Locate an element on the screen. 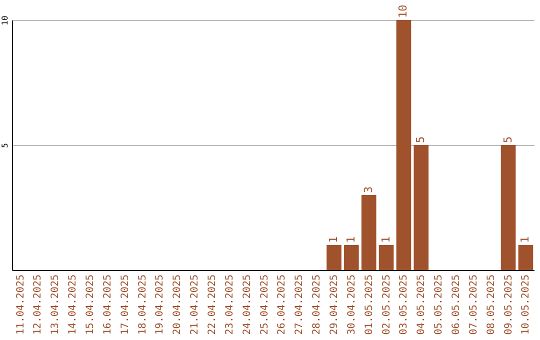 This screenshot has height=340, width=540. x-tick-label: 15.04.2025 is located at coordinates (90, 304).